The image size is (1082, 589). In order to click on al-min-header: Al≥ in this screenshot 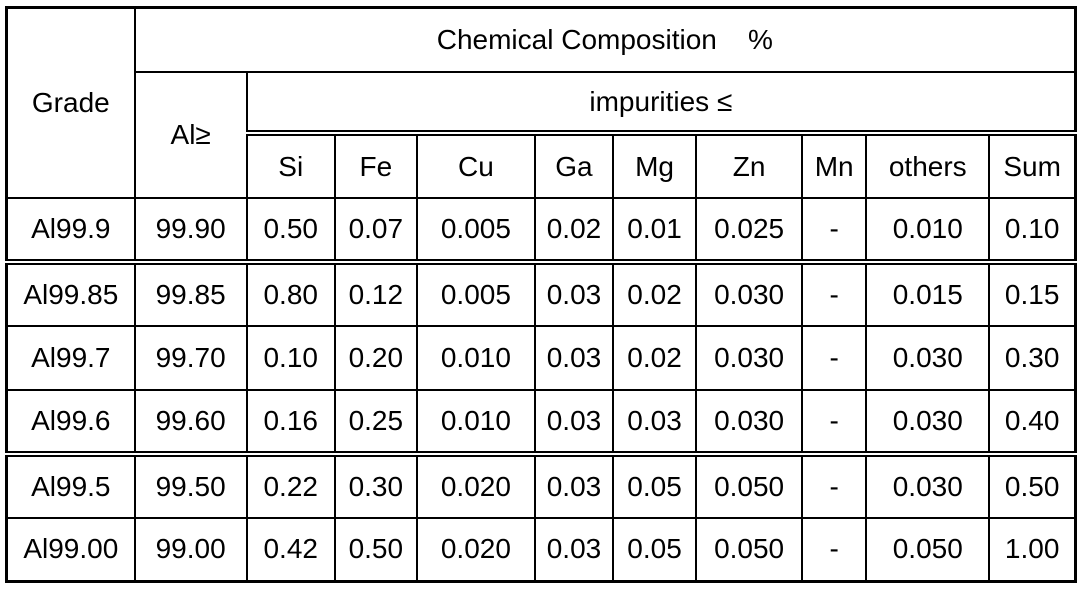, I will do `click(190, 135)`.